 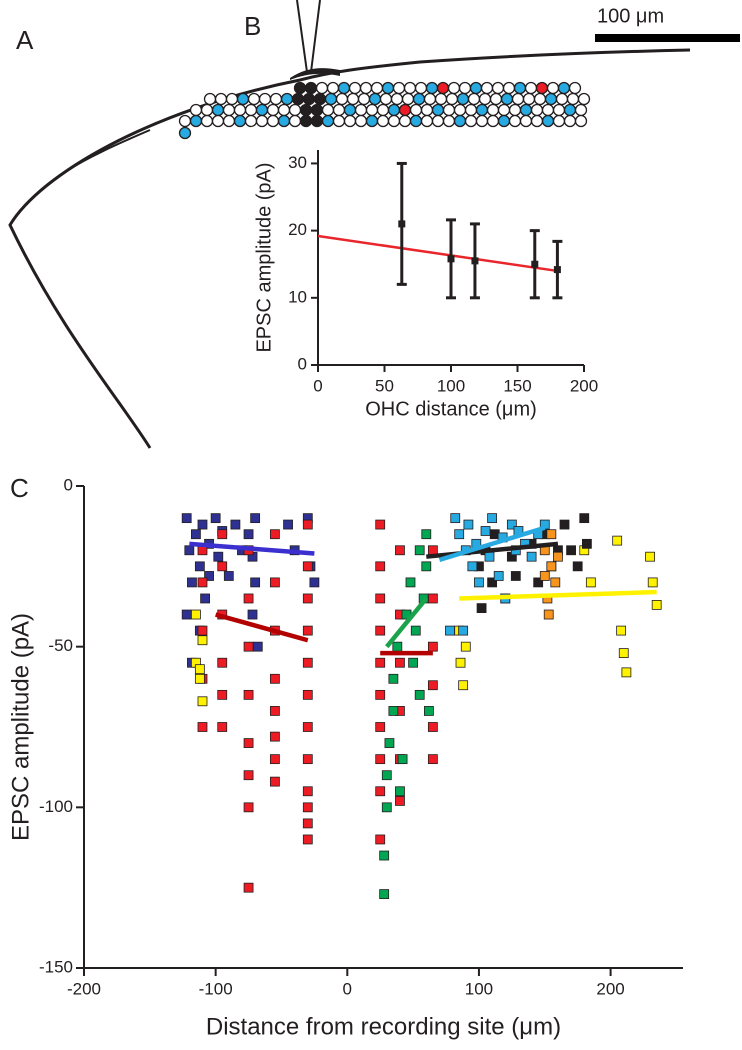 I want to click on panel-label: C, so click(x=19, y=488).